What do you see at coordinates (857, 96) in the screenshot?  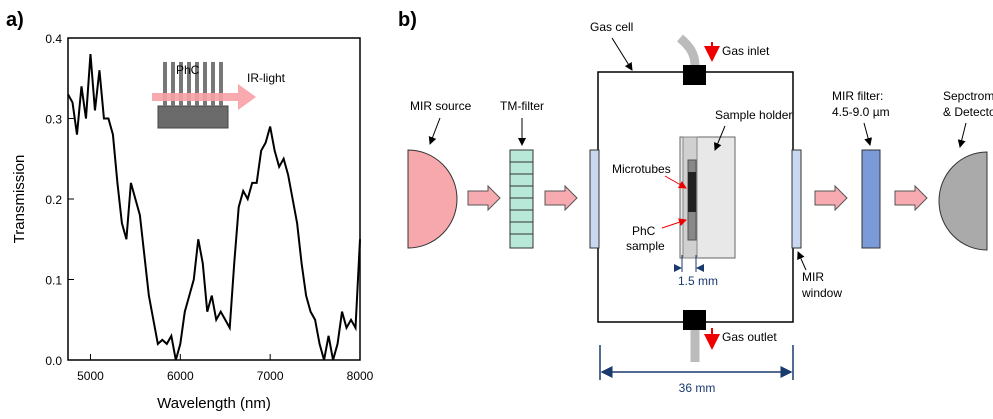 I see `label: MIR filter:` at bounding box center [857, 96].